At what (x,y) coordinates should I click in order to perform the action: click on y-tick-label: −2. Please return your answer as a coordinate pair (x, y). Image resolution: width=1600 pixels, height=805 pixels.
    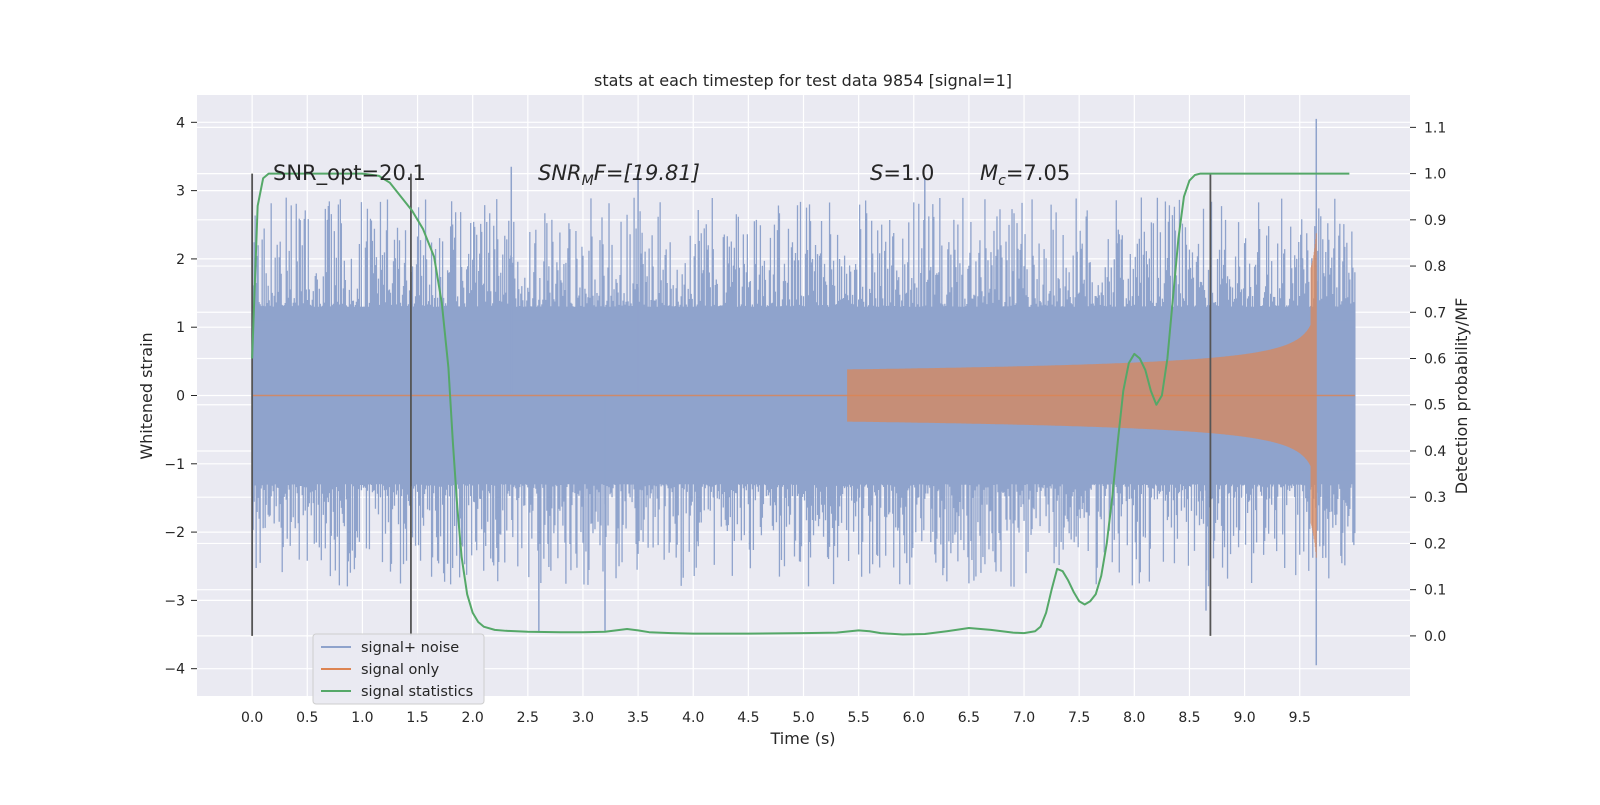
    Looking at the image, I should click on (174, 533).